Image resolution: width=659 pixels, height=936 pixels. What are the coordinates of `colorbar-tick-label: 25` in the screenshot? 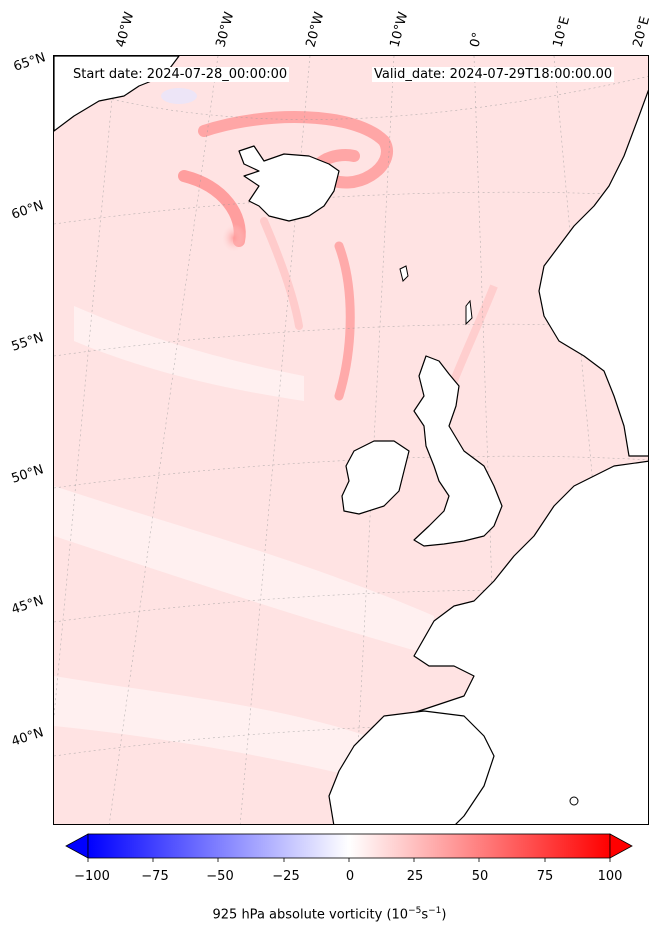 It's located at (415, 876).